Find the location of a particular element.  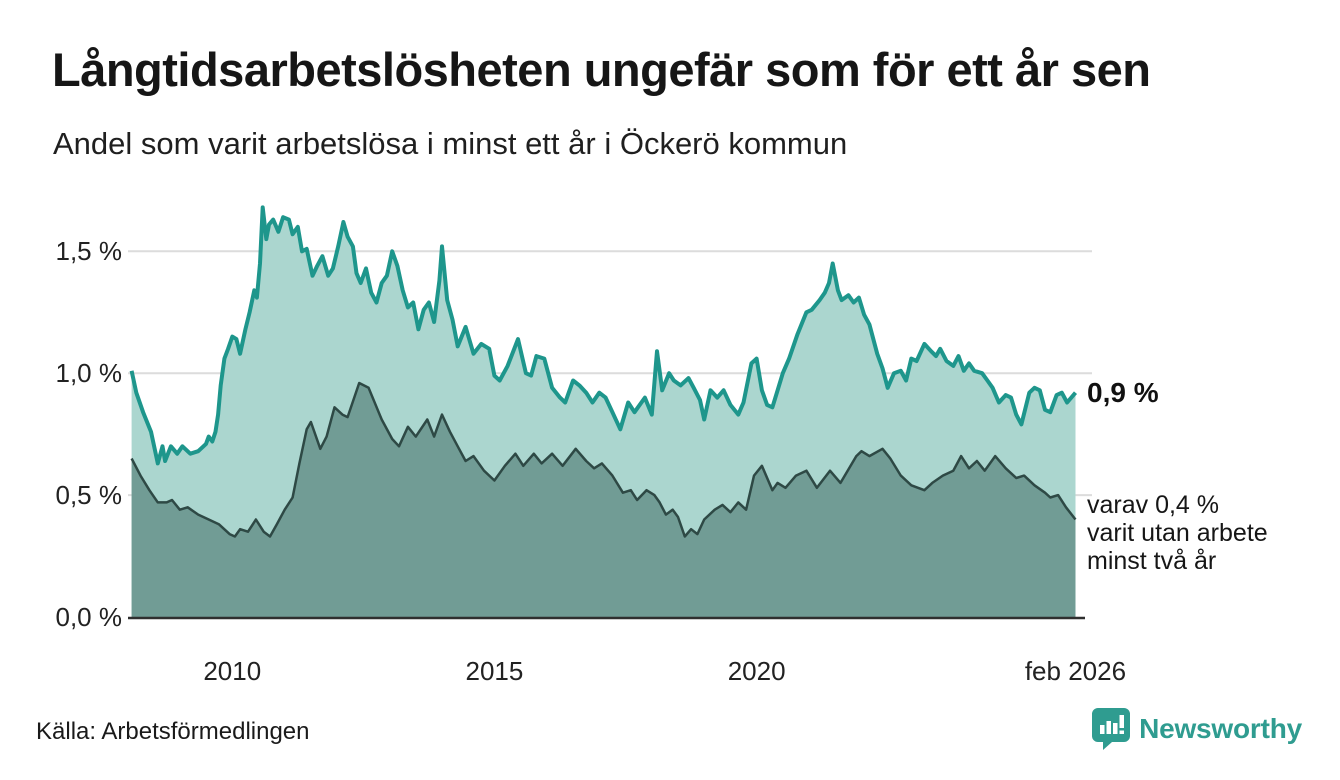

y-axis-tick-label: 0,5 % is located at coordinates (89, 495).